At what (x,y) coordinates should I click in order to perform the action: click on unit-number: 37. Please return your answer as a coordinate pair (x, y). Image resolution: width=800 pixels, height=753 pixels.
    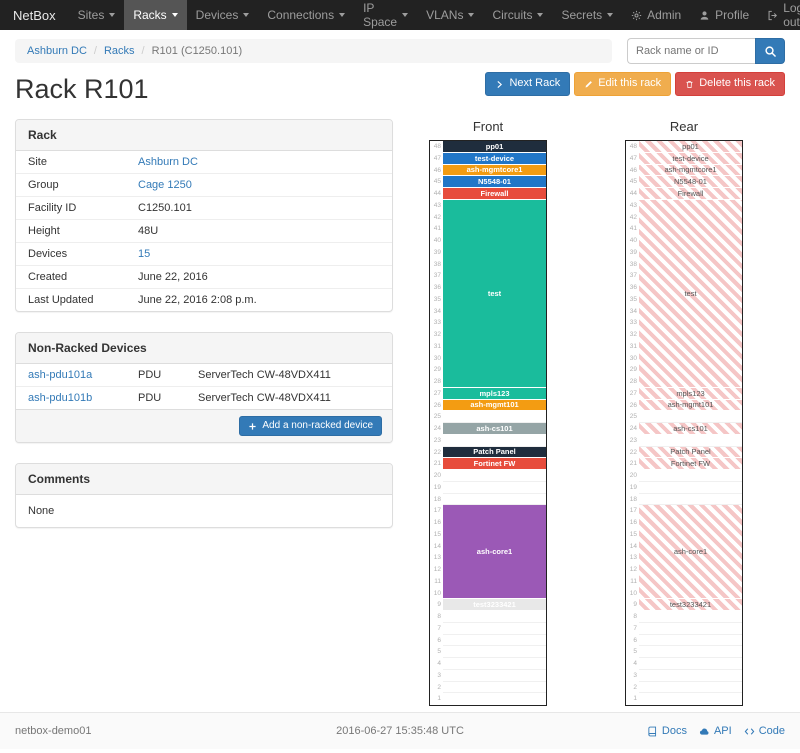
    Looking at the image, I should click on (437, 276).